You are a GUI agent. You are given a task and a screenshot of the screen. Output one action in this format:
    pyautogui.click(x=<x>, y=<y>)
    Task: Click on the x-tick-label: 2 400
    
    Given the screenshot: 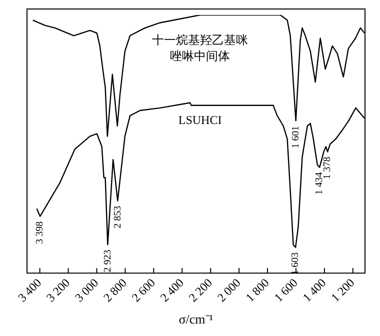 What is the action you would take?
    pyautogui.click(x=171, y=290)
    